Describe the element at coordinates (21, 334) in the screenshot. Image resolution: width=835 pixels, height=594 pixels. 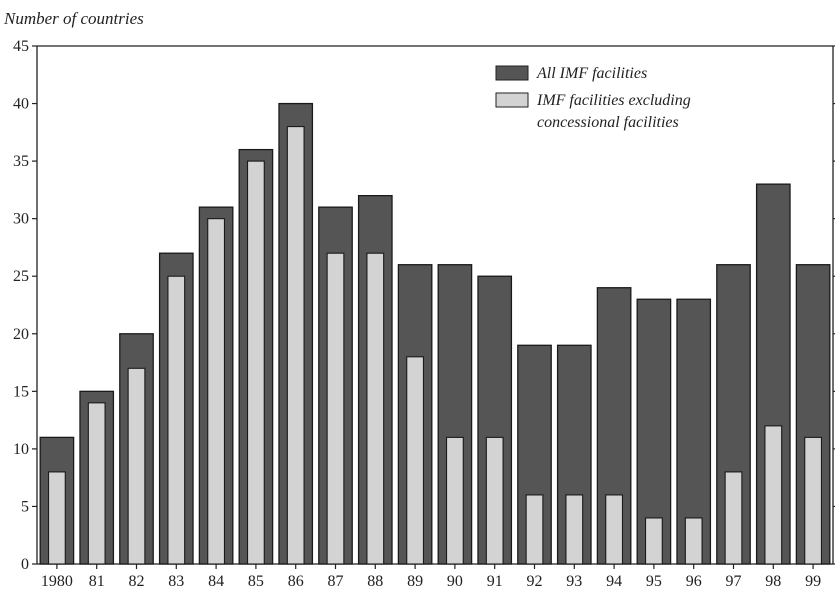
I see `y-tick-label: 20` at that location.